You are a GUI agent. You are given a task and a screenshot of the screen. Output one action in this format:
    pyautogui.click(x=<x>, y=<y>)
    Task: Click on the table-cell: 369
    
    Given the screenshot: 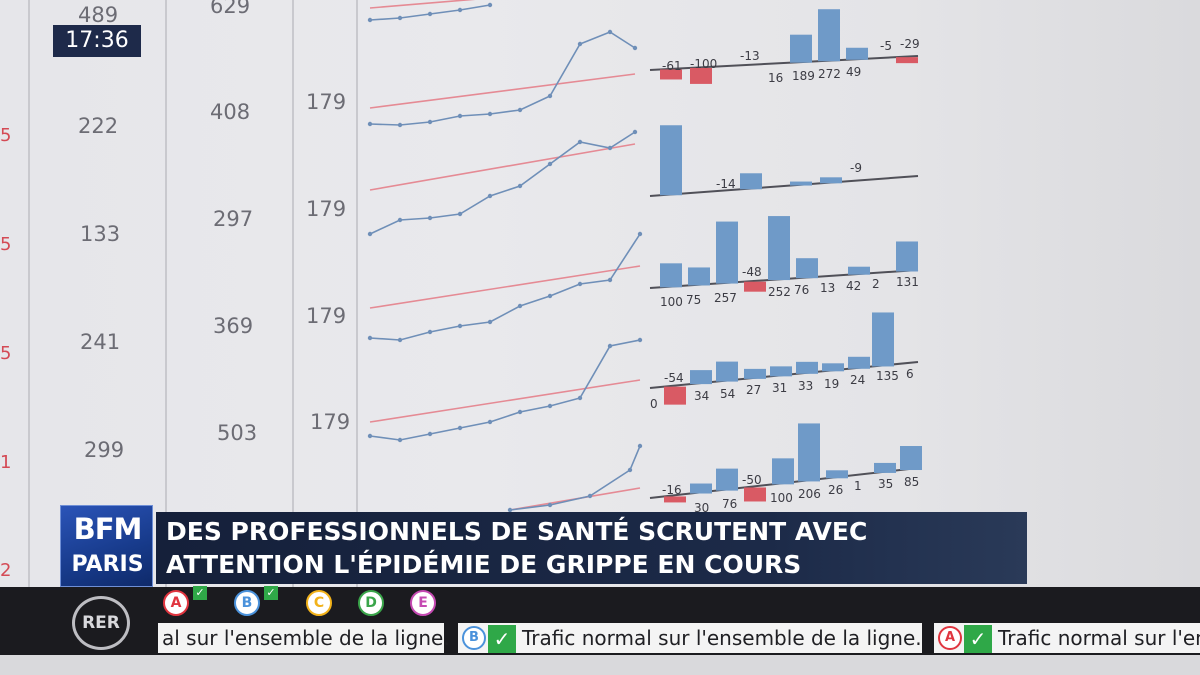 What is the action you would take?
    pyautogui.click(x=233, y=326)
    